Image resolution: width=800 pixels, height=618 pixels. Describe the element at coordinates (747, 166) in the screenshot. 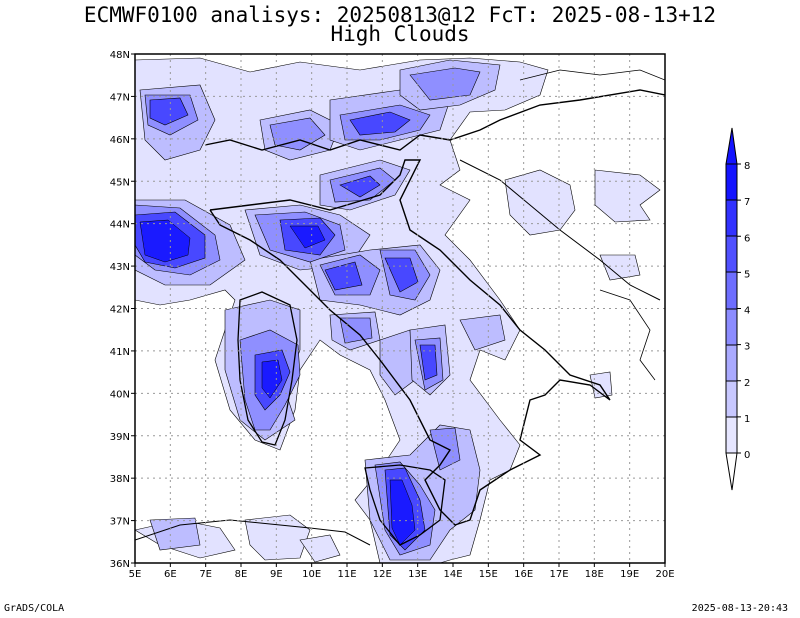

I see `colorbar-label: 8` at that location.